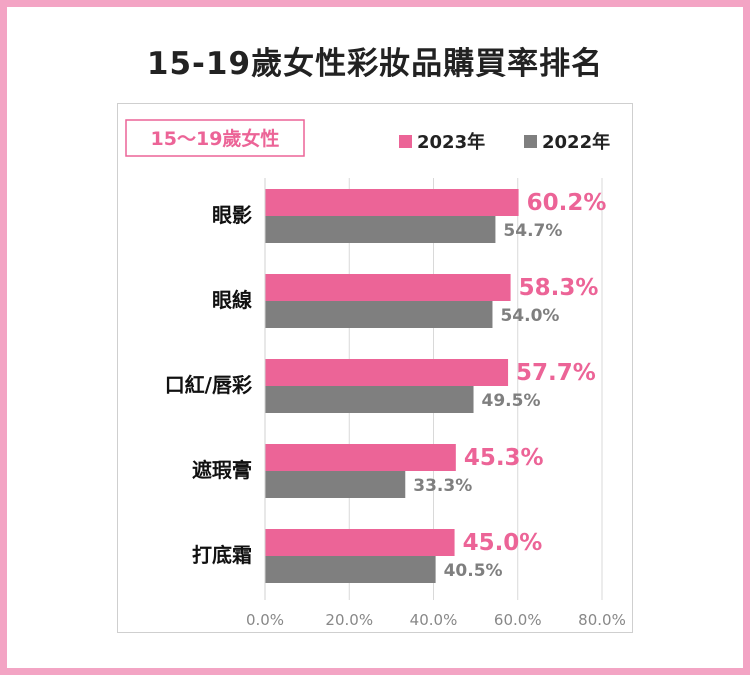 This screenshot has width=750, height=675. What do you see at coordinates (473, 571) in the screenshot?
I see `data-label: 40.5%` at bounding box center [473, 571].